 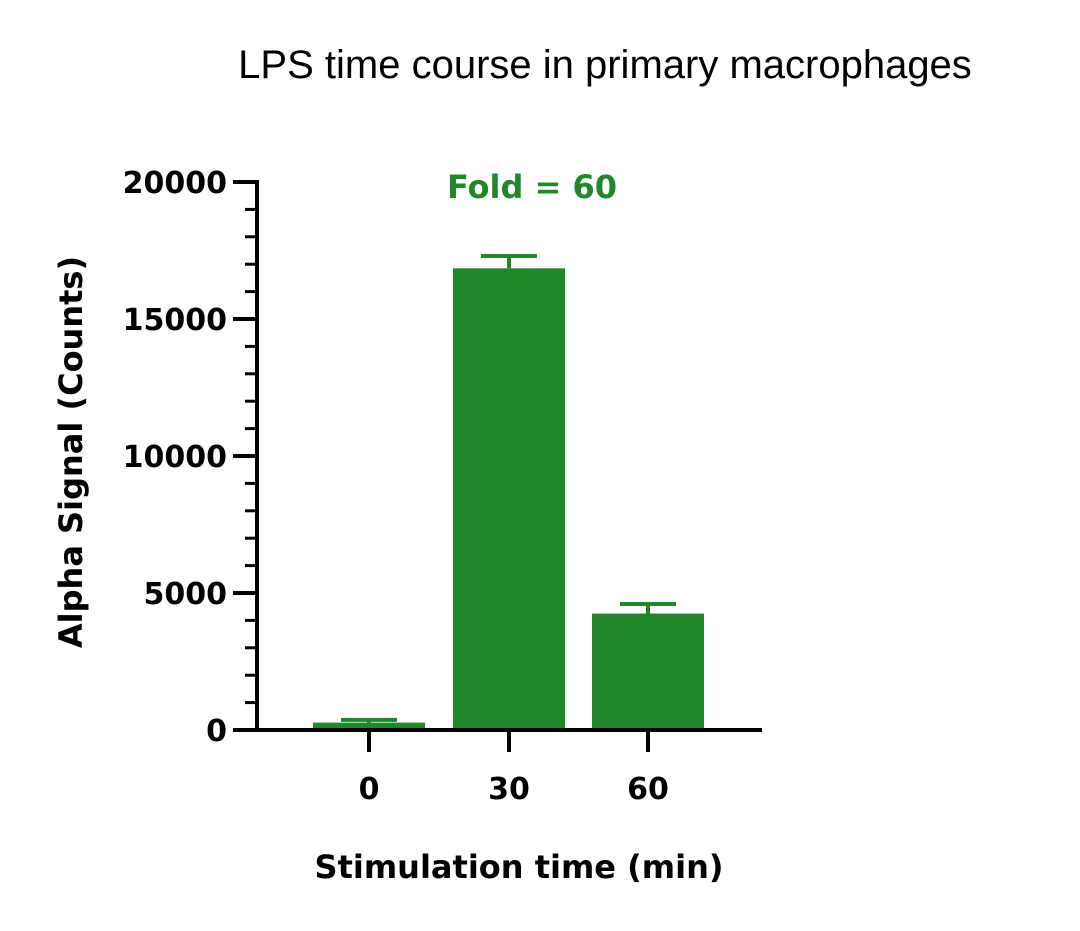 I want to click on x-tick-label: 60, so click(x=648, y=789).